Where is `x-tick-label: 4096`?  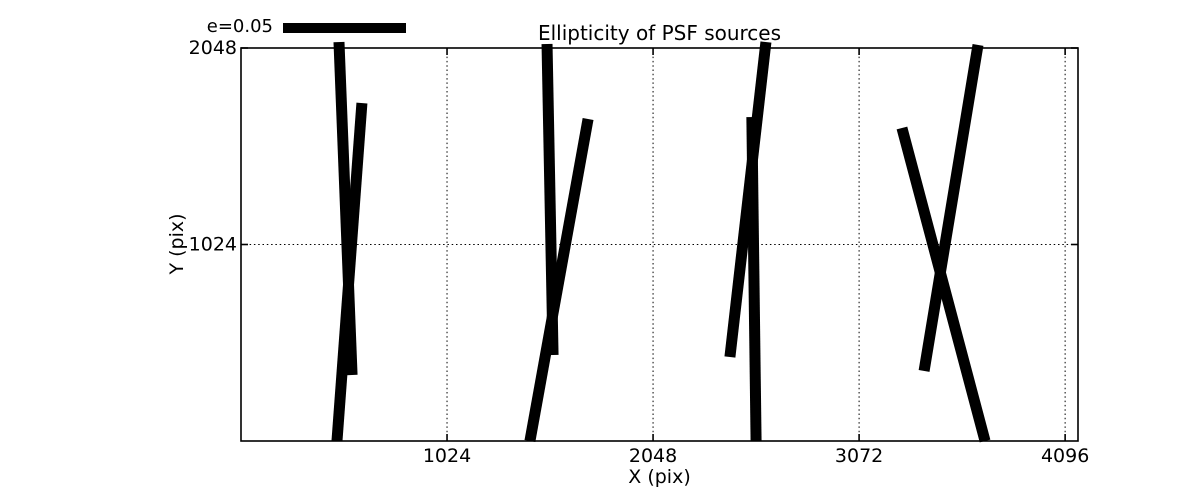 x-tick-label: 4096 is located at coordinates (1065, 456).